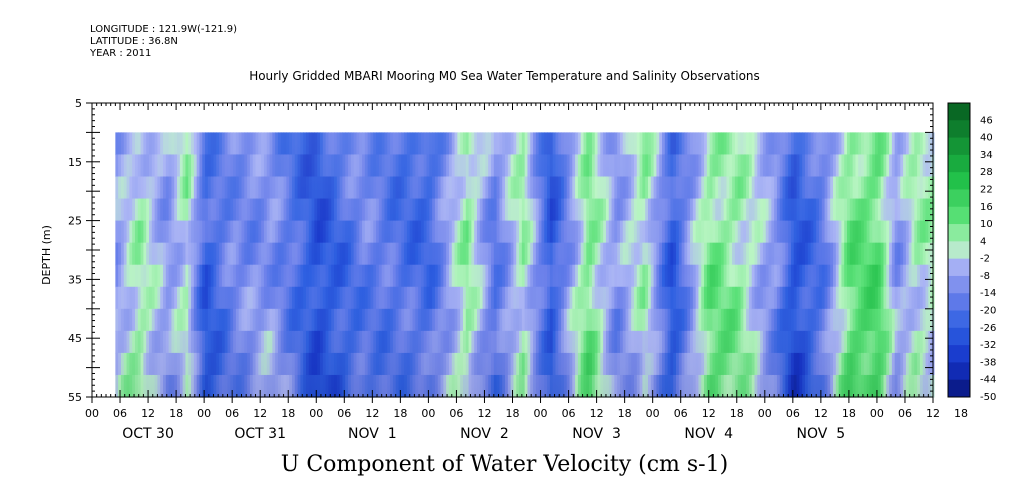  Describe the element at coordinates (988, 380) in the screenshot. I see `colorbar-label: -44` at that location.